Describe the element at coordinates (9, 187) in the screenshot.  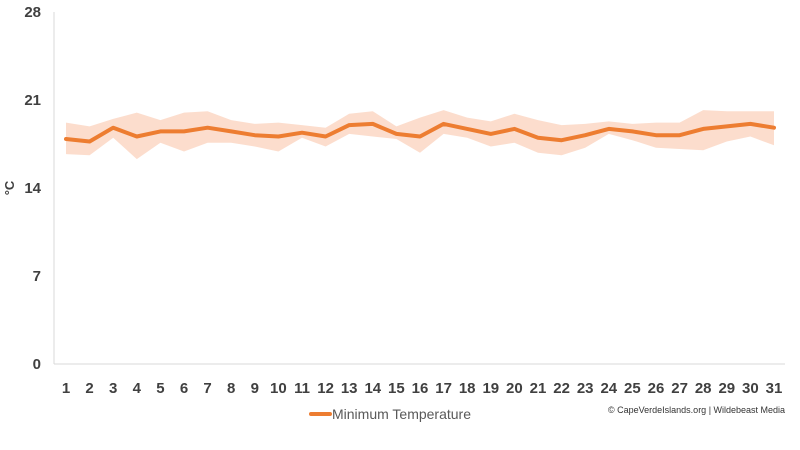
I see `y-axis-title: °C` at that location.